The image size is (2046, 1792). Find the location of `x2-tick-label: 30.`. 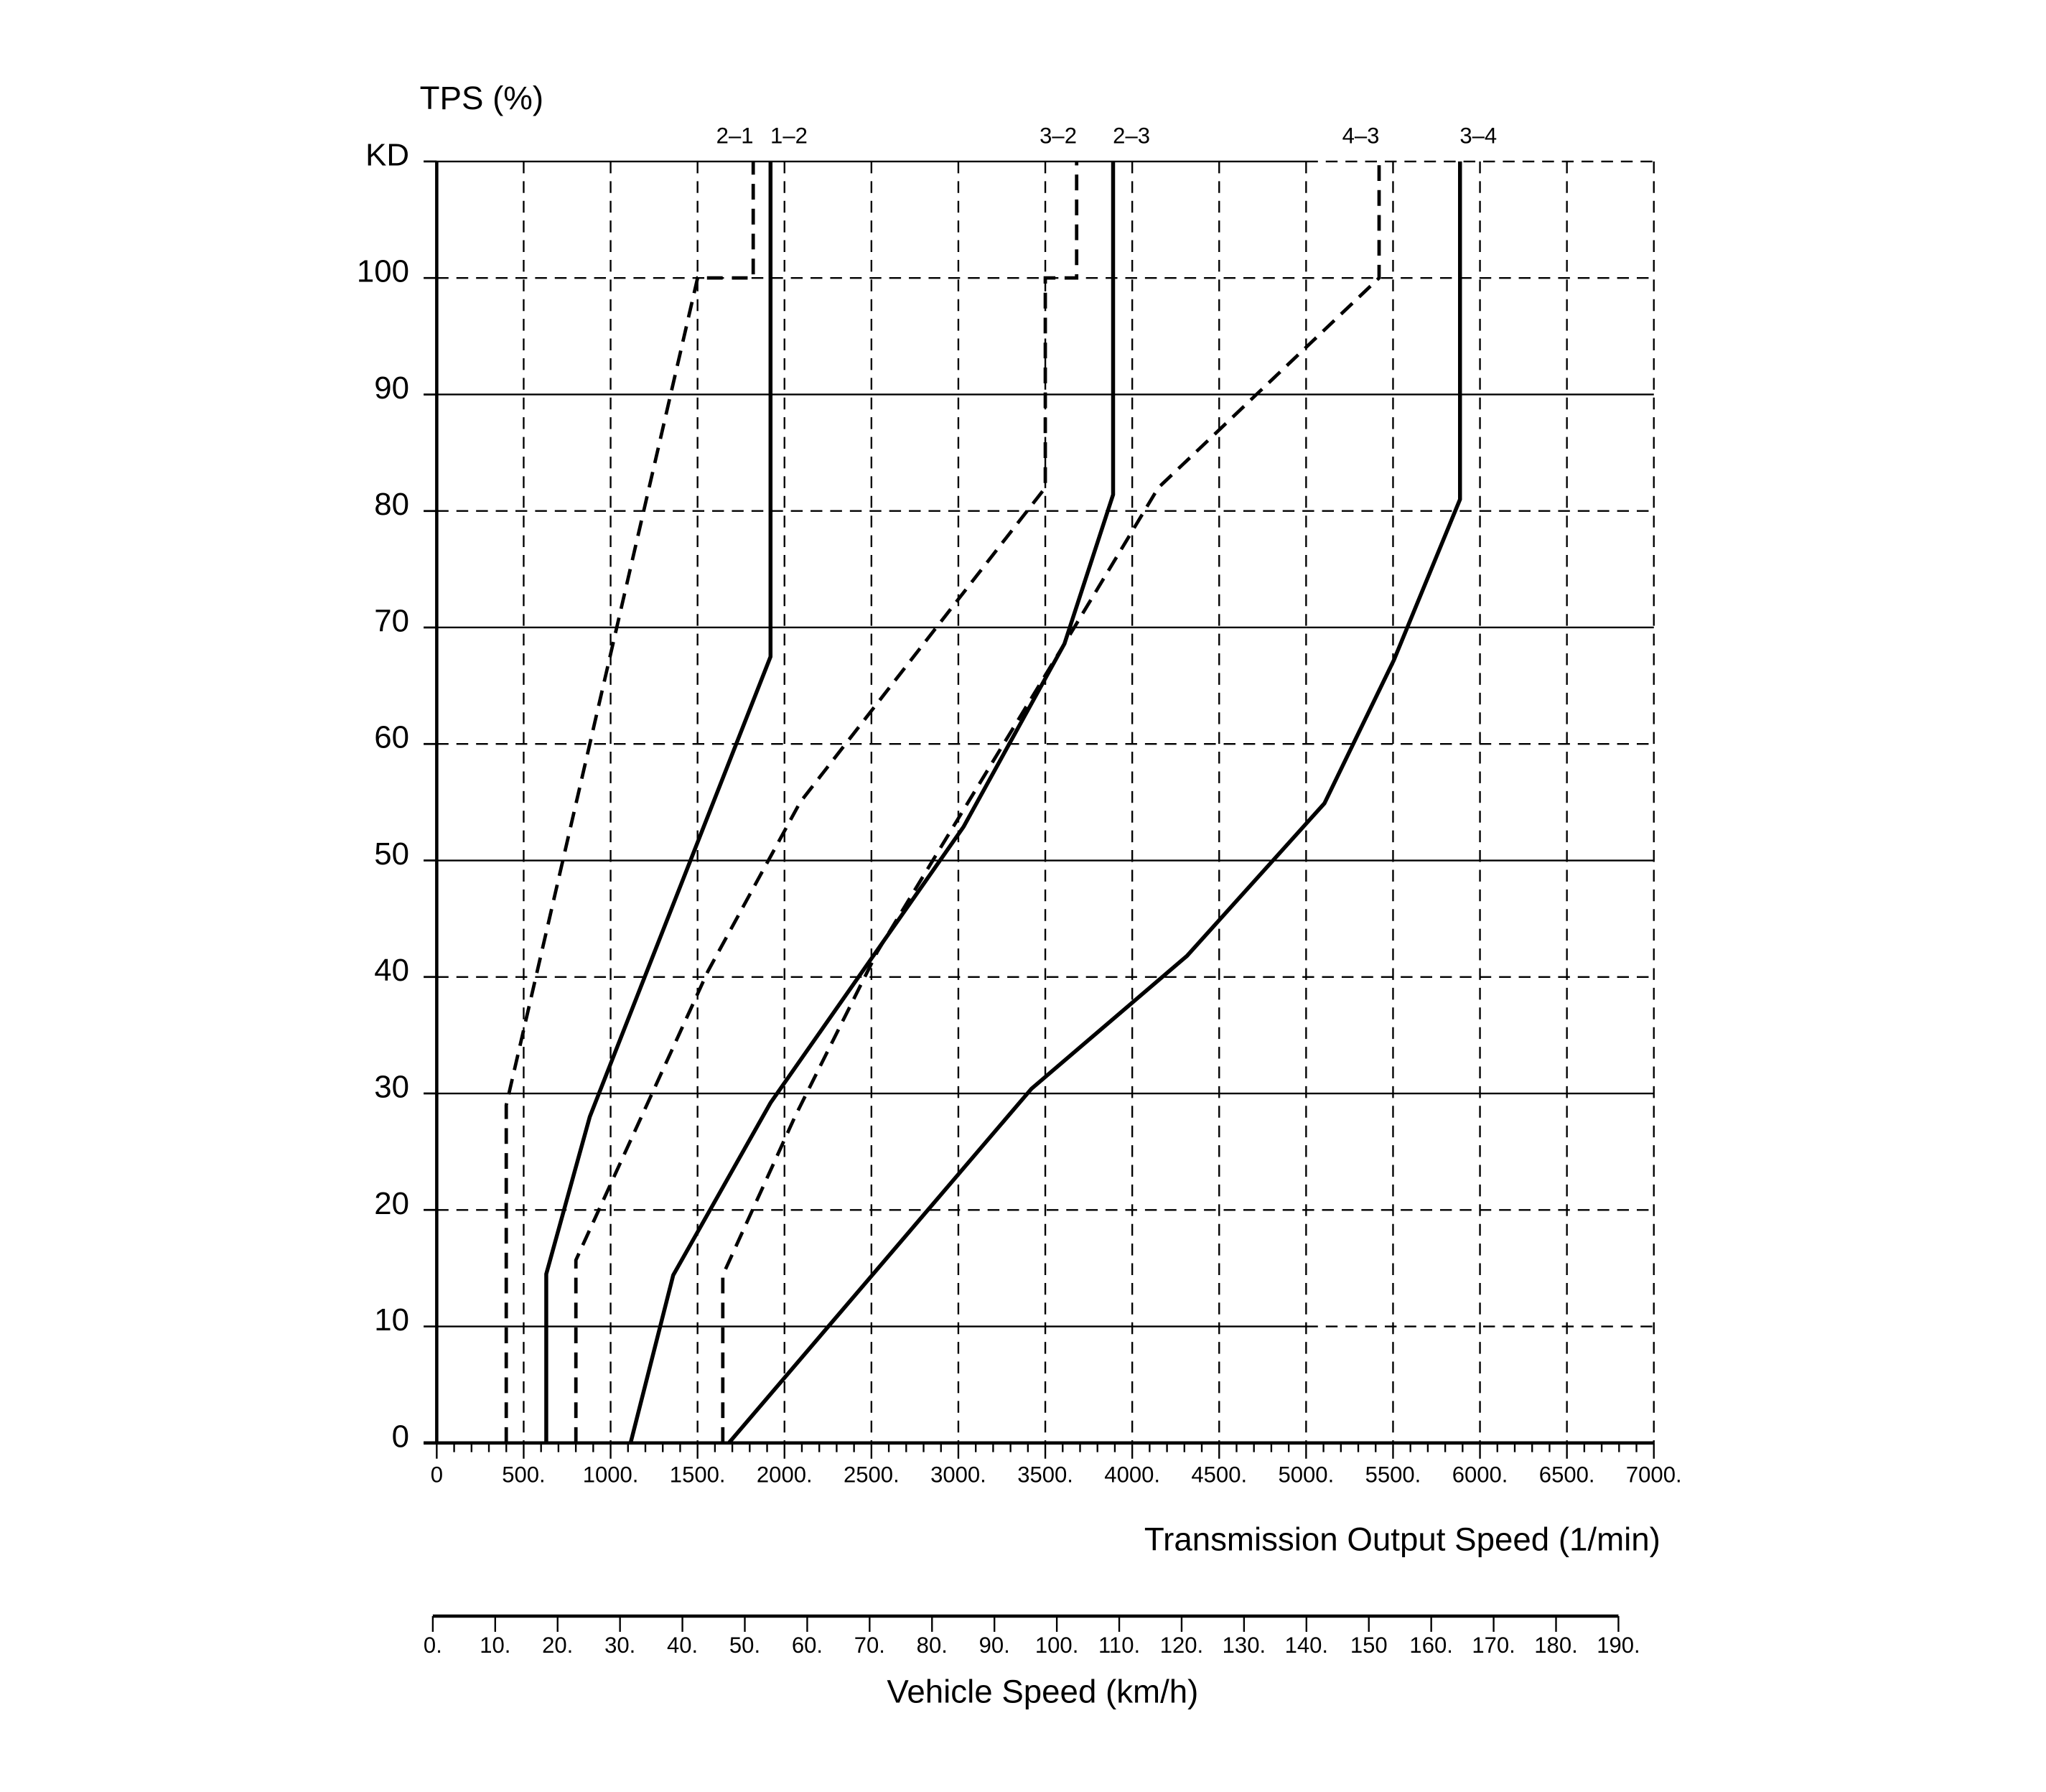

x2-tick-label: 30. is located at coordinates (619, 1645).